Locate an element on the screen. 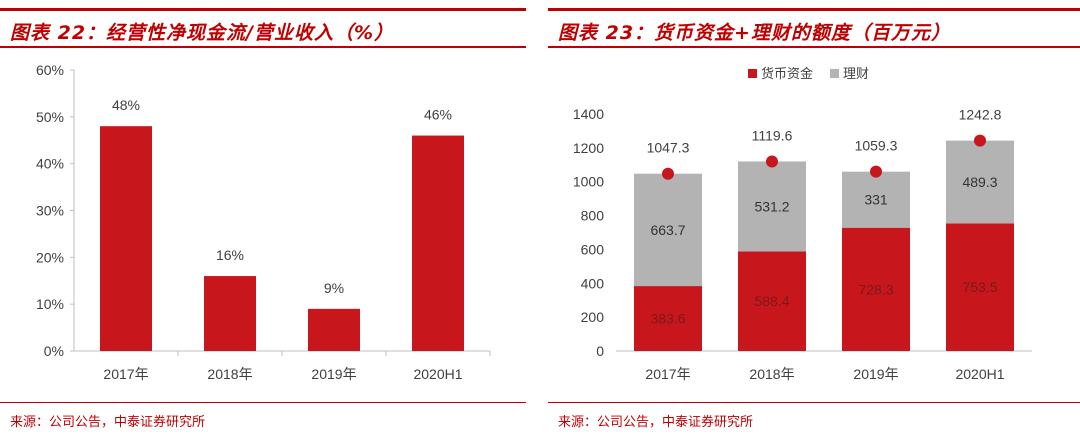  data-label-wealth-management: 489.3 is located at coordinates (979, 182).